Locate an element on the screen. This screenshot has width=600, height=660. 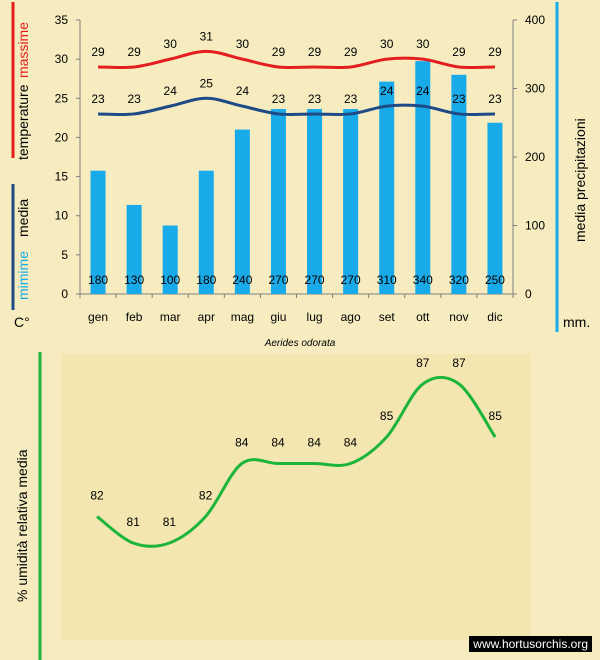
max-temp-line is located at coordinates (296, 59).